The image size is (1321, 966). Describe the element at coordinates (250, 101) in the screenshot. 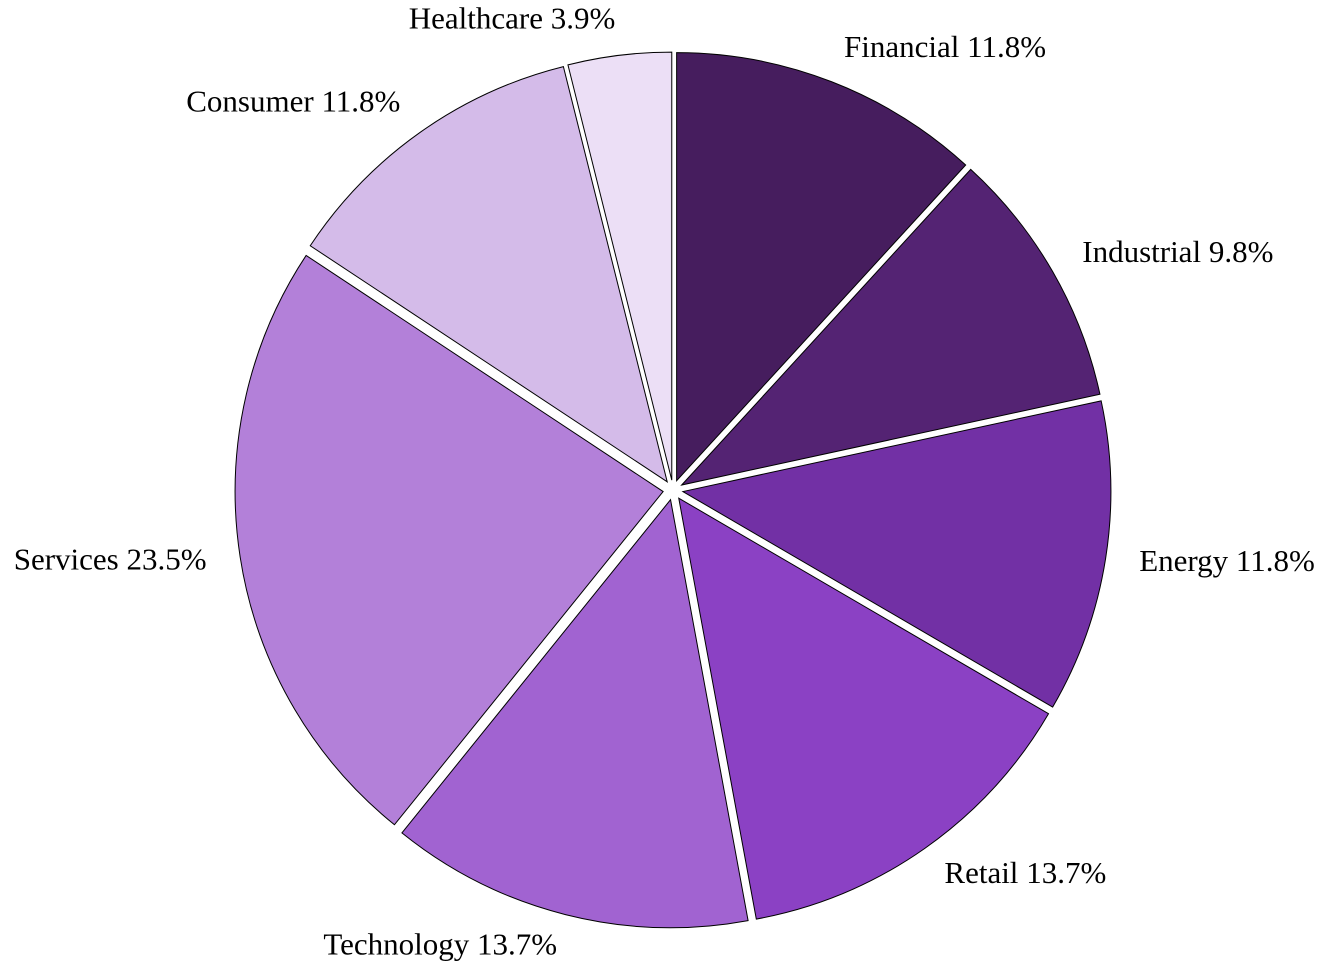

I see `category-label: Consumer` at that location.